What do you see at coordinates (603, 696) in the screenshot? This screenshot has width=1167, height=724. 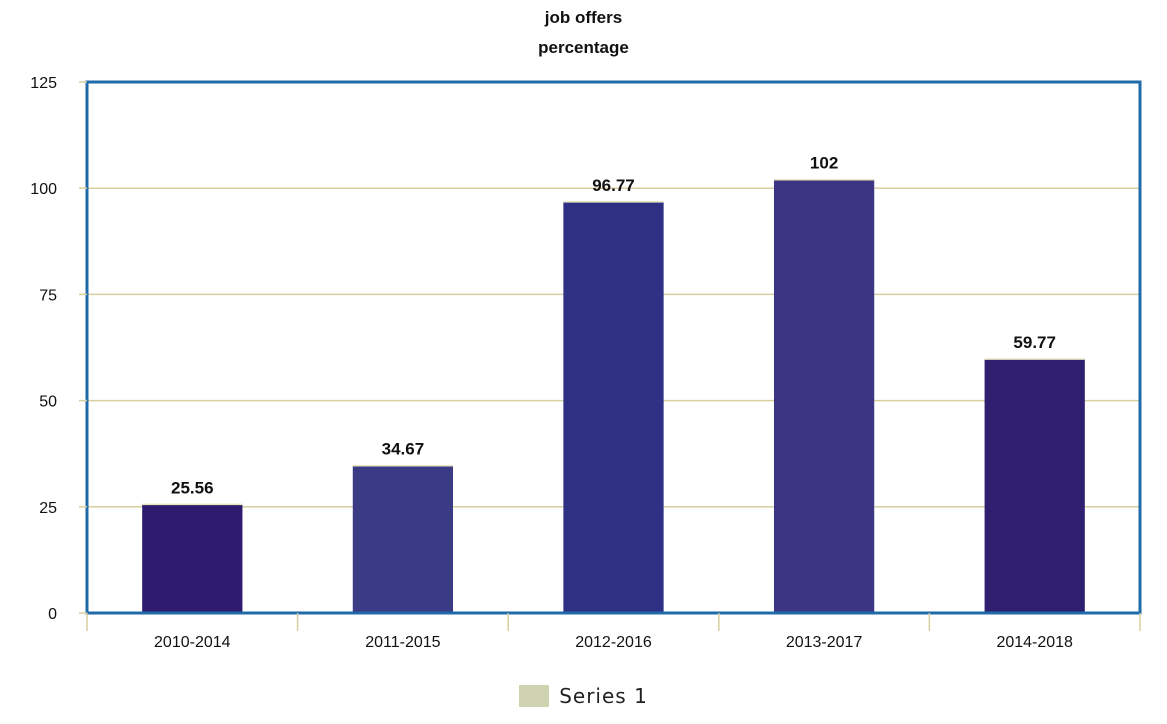 I see `legend-label: Series 1` at bounding box center [603, 696].